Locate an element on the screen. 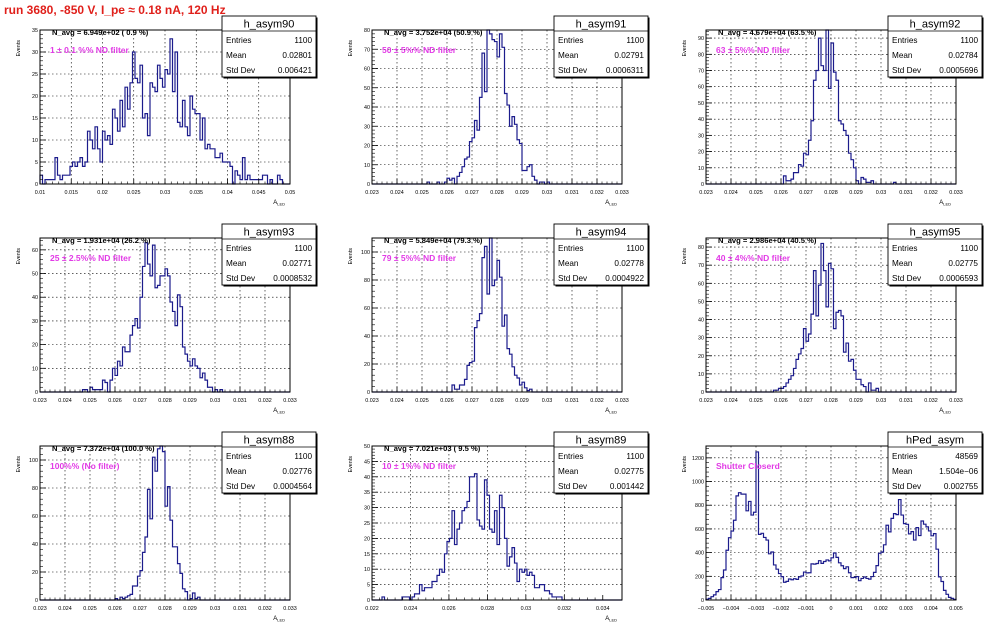  x-tick-label: 0.024 is located at coordinates (65, 401).